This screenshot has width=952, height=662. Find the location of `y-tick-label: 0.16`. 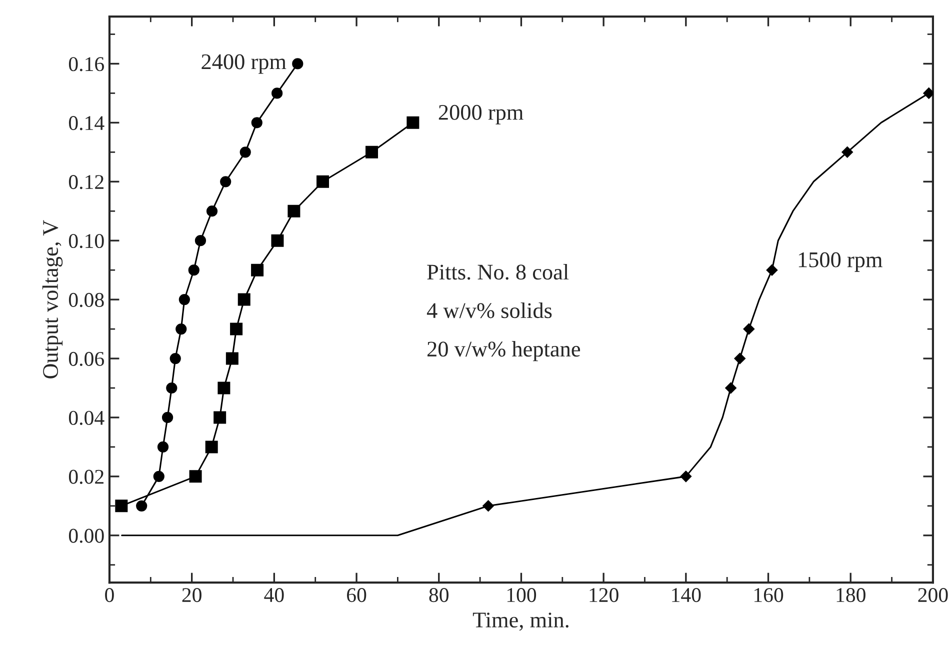

y-tick-label: 0.16 is located at coordinates (86, 64).